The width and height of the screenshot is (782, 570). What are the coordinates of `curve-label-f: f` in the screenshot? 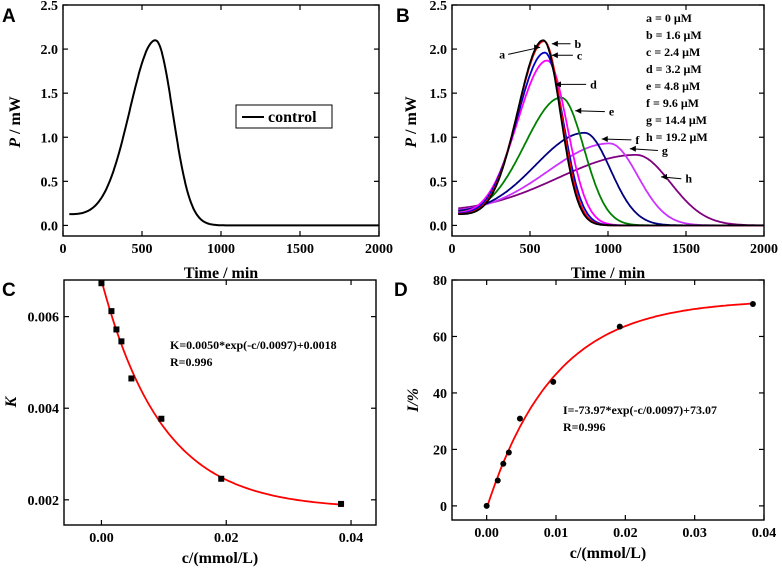 It's located at (637, 140).